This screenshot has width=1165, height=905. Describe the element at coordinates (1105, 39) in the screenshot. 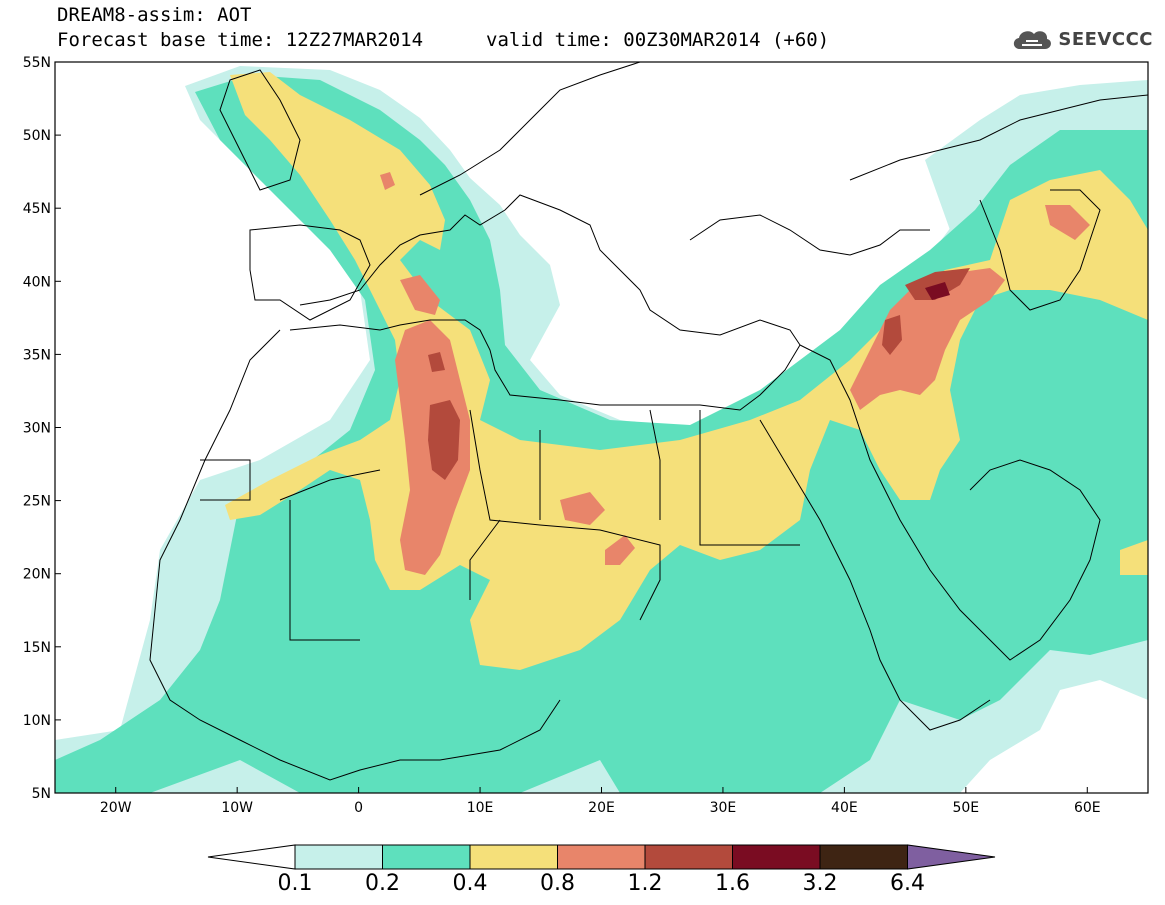

I see `logo-text: SEEVCCC` at that location.